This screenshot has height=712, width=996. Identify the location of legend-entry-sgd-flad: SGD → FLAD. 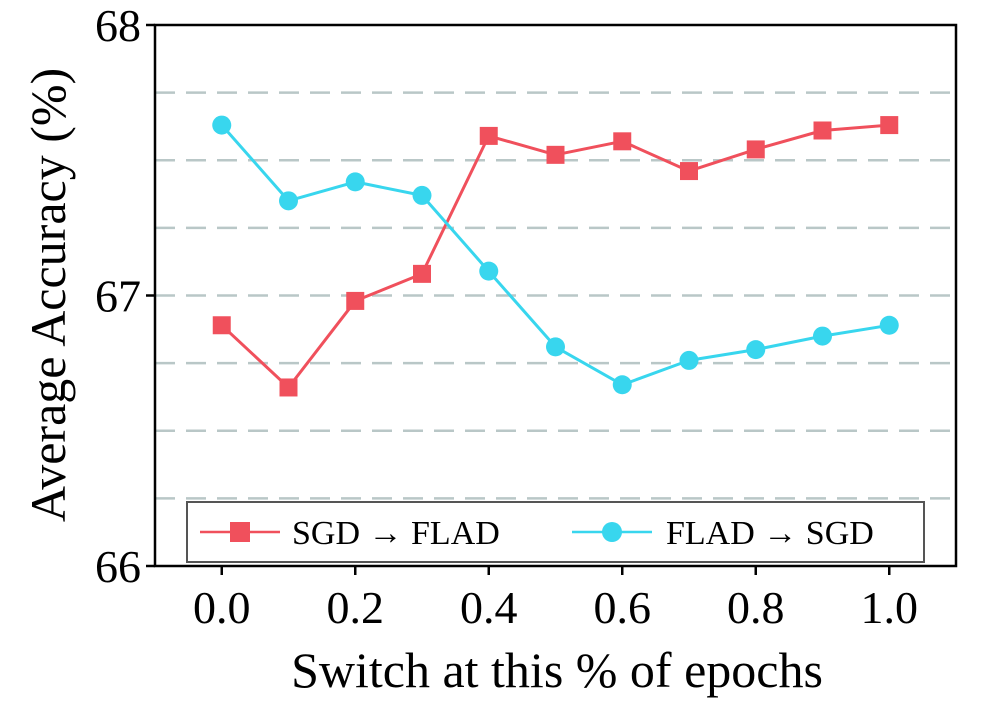
(350, 533).